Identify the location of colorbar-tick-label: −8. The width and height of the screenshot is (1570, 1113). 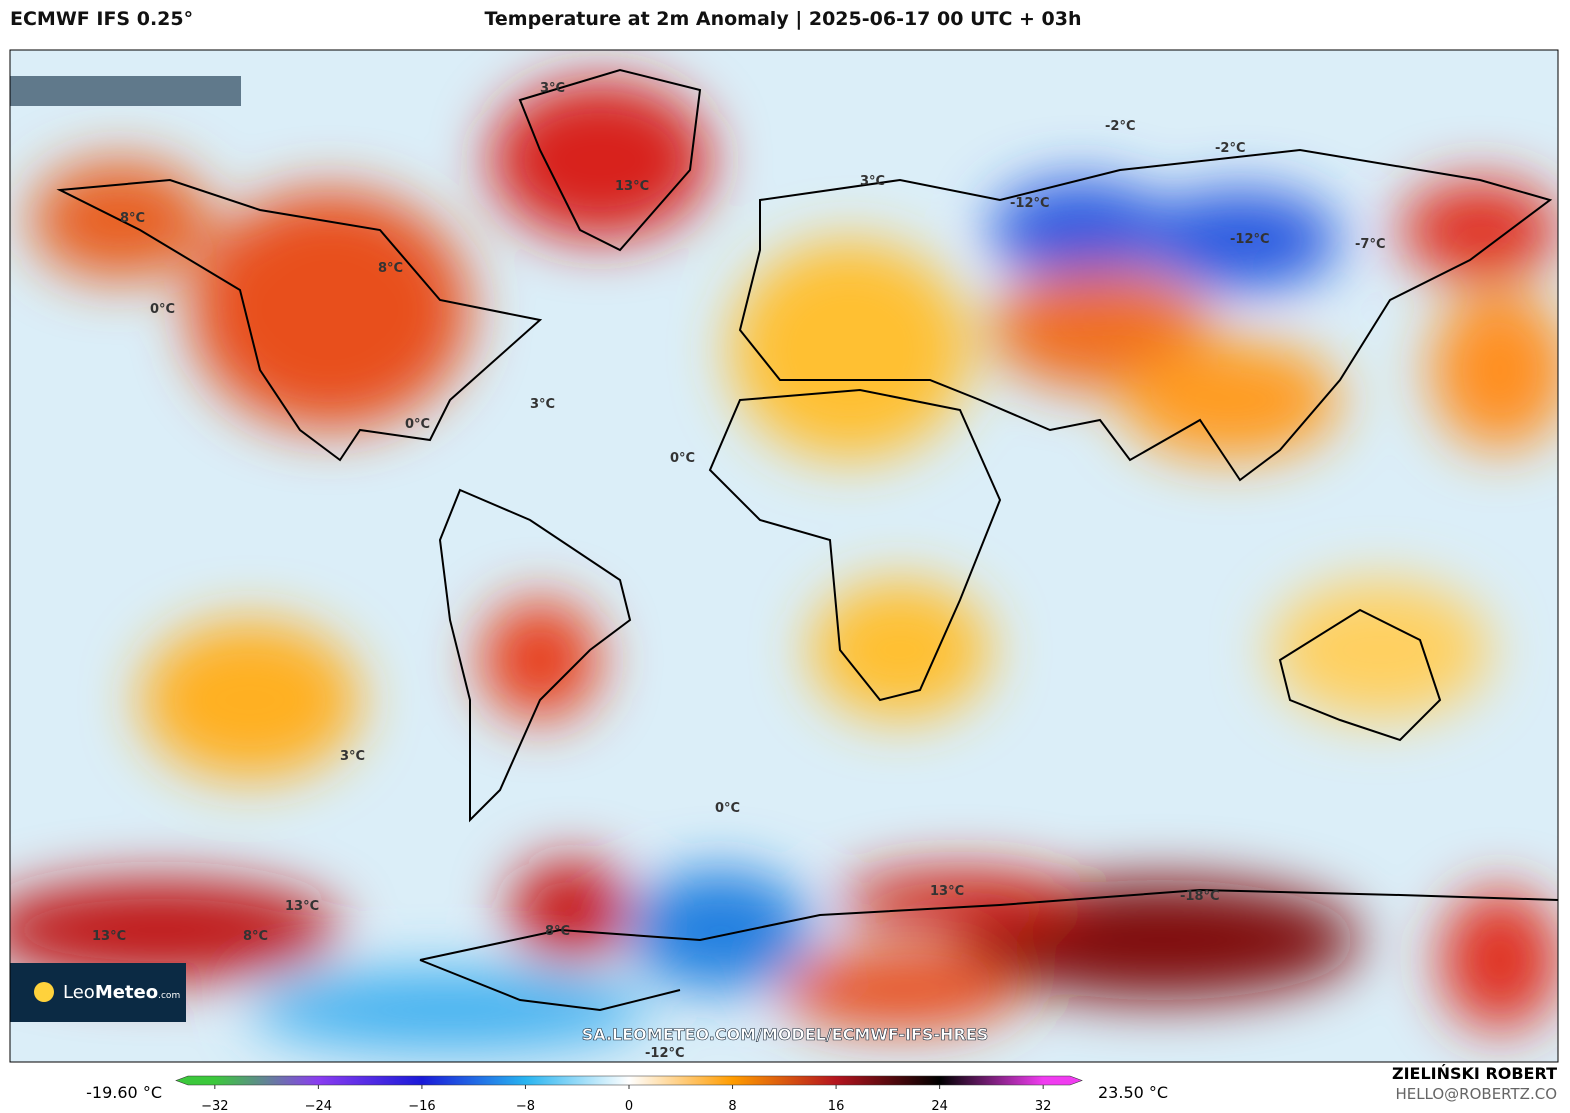
(525, 1106).